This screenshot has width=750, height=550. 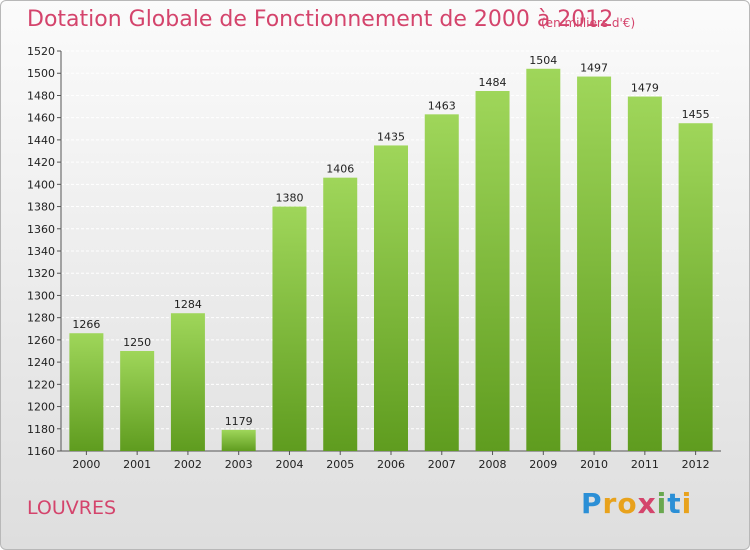 What do you see at coordinates (391, 464) in the screenshot?
I see `x-tick-label: 2006` at bounding box center [391, 464].